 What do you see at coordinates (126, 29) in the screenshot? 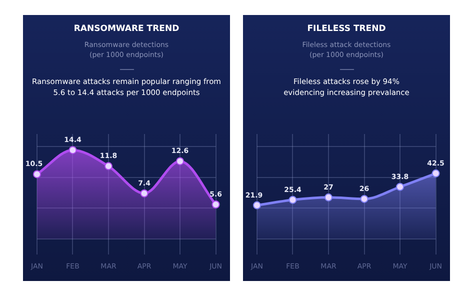
I see `chart-title: RANSOMWARE TREND` at bounding box center [126, 29].